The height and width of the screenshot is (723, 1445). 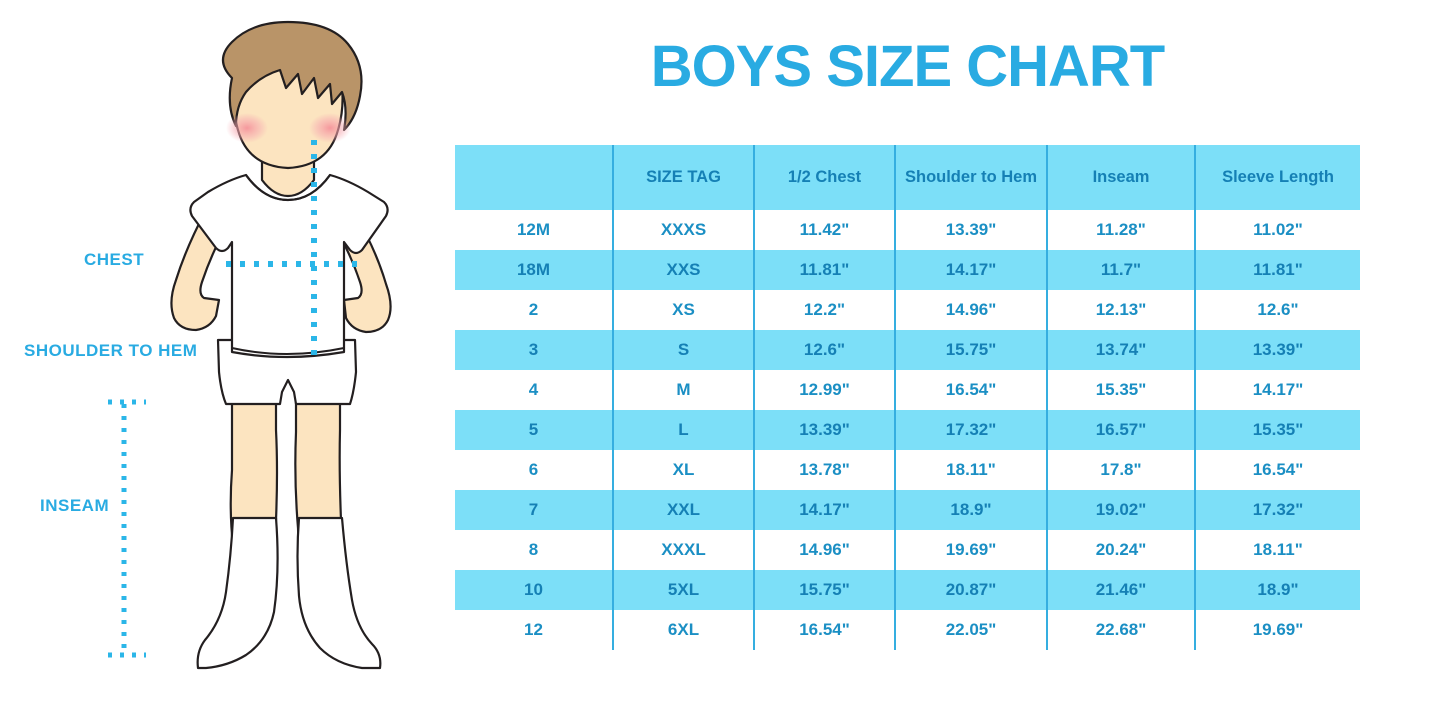 What do you see at coordinates (1277, 550) in the screenshot?
I see `cell-sleeve-length: 18.11"` at bounding box center [1277, 550].